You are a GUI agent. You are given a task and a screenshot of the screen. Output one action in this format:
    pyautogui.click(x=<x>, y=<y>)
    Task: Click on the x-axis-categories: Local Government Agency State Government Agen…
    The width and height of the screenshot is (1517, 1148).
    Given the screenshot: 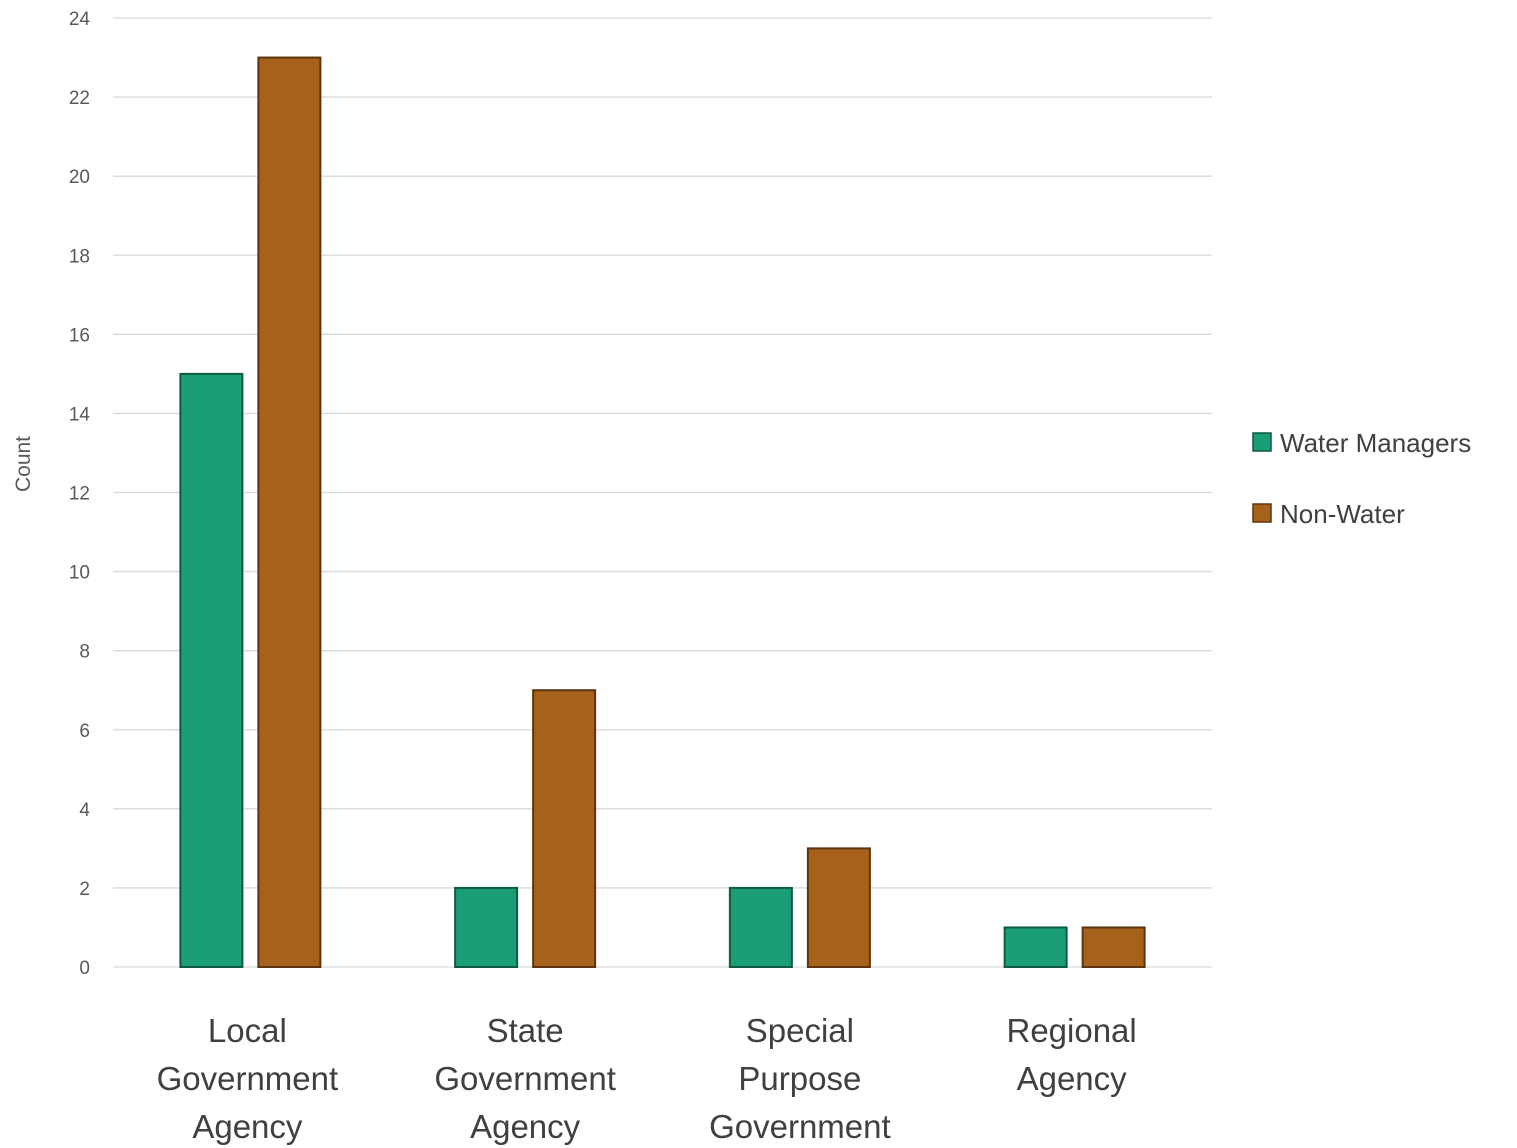 What is the action you would take?
    pyautogui.click(x=647, y=1078)
    